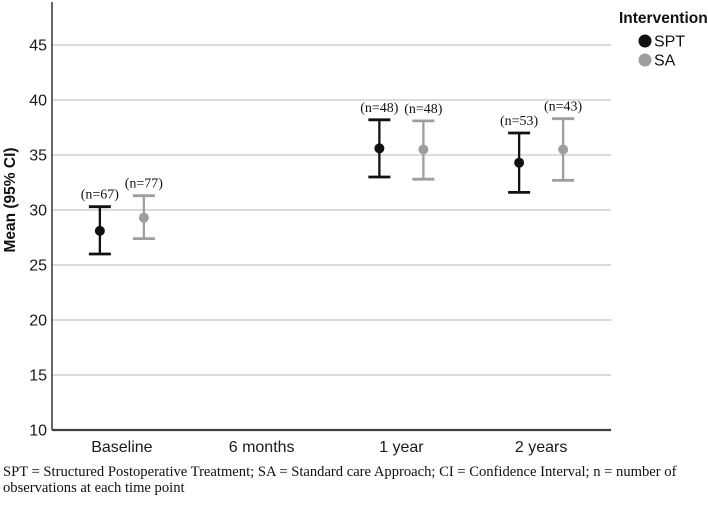 The width and height of the screenshot is (708, 505). What do you see at coordinates (645, 60) in the screenshot?
I see `legend-swatch-SA` at bounding box center [645, 60].